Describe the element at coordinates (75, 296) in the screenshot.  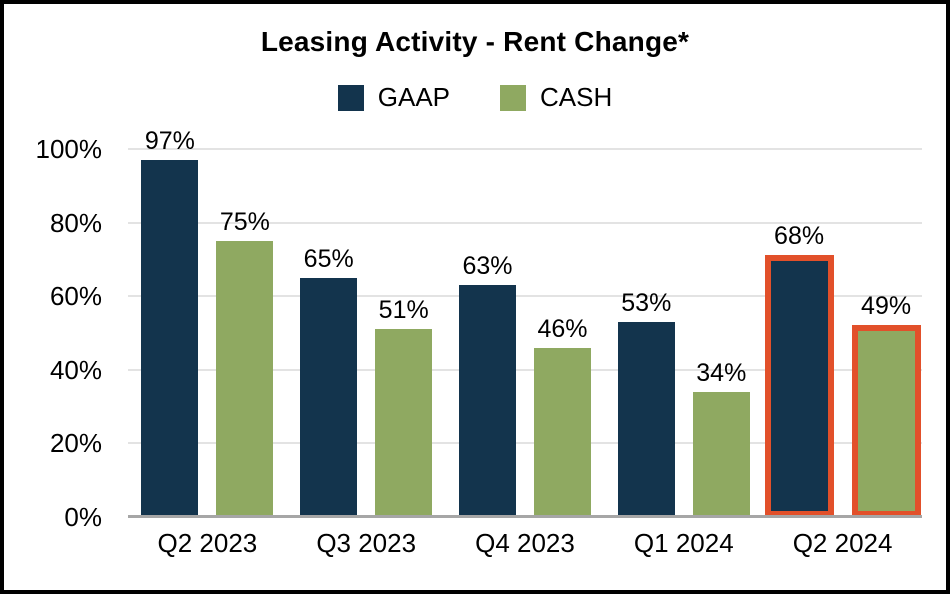
I see `y-tick-label: 60%` at that location.